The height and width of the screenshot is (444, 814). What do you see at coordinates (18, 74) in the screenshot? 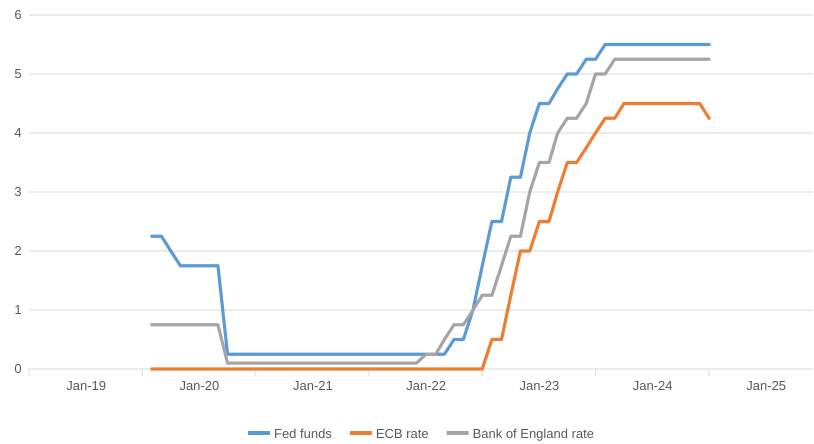
I see `y-tick-label: 5` at bounding box center [18, 74].